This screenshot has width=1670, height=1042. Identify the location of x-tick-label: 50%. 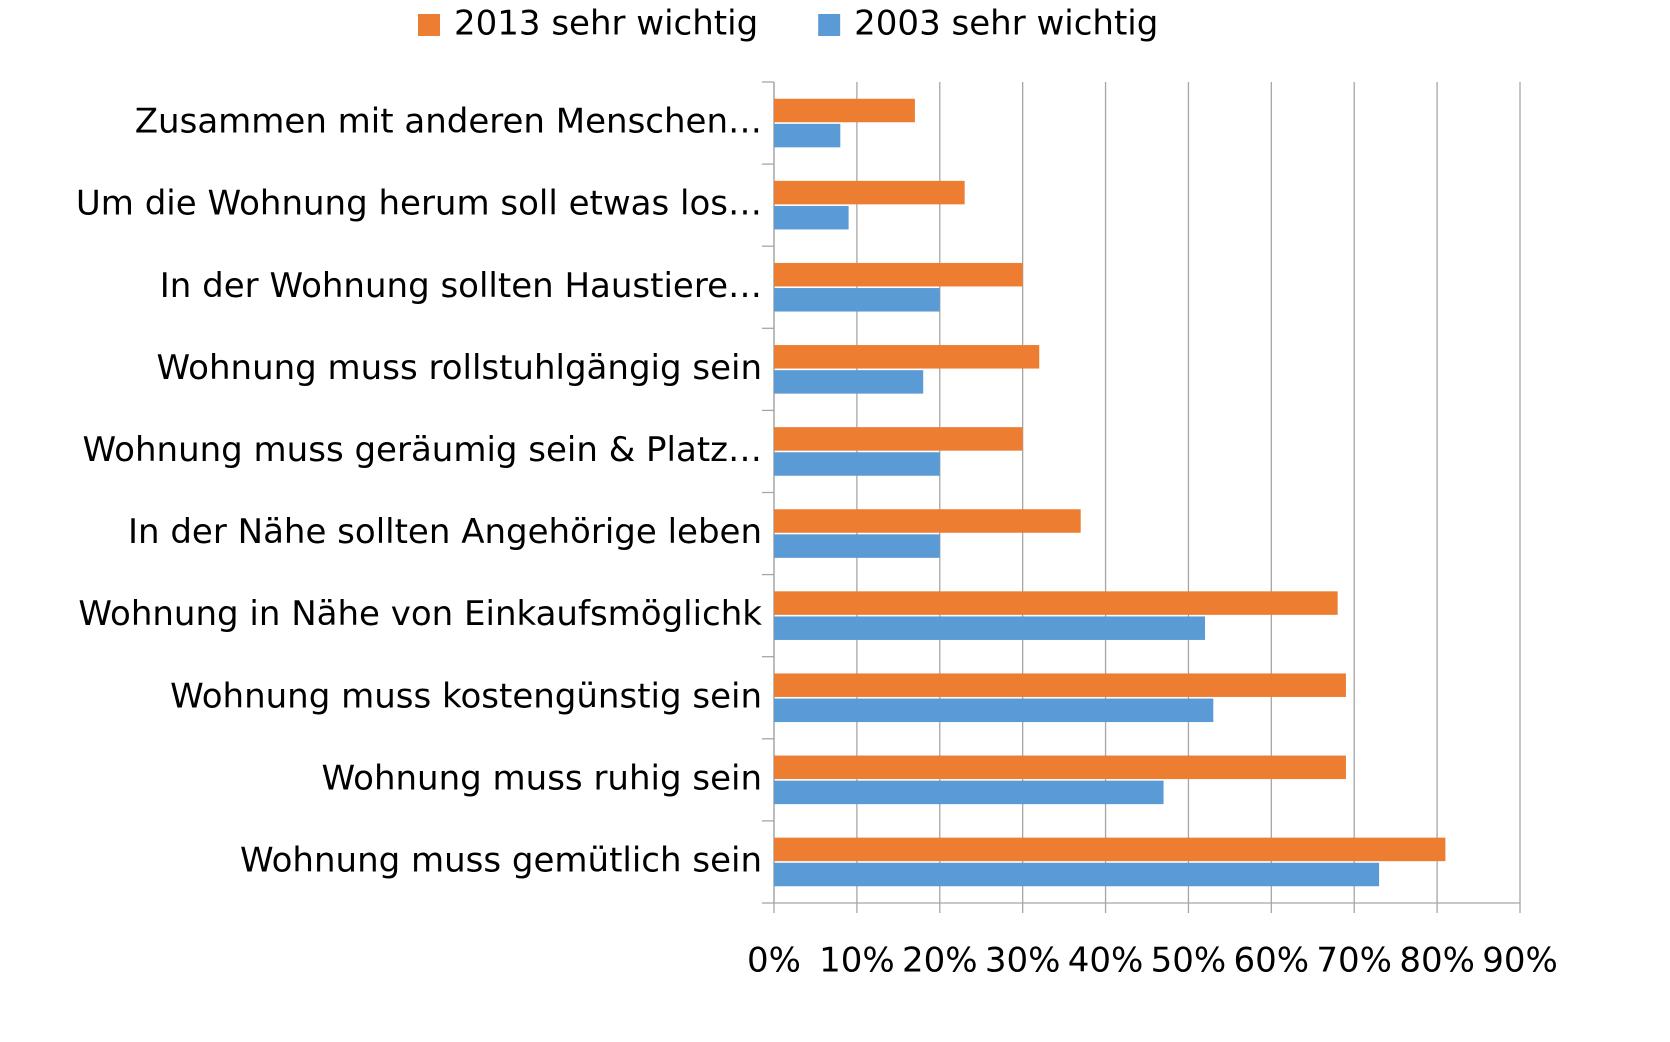
(1189, 961).